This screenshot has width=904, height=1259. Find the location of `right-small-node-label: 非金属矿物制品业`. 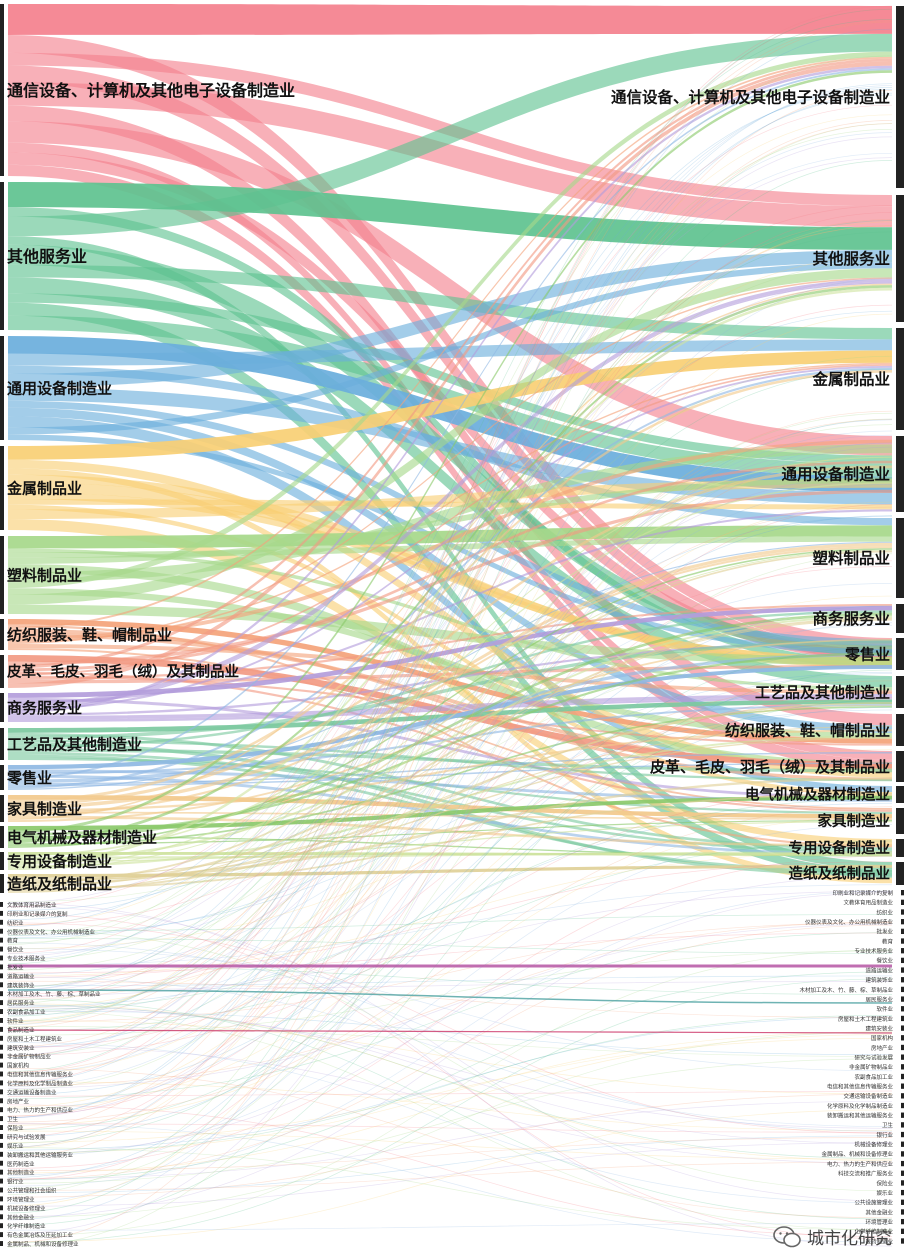

right-small-node-label: 非金属矿物制品业 is located at coordinates (871, 1067).